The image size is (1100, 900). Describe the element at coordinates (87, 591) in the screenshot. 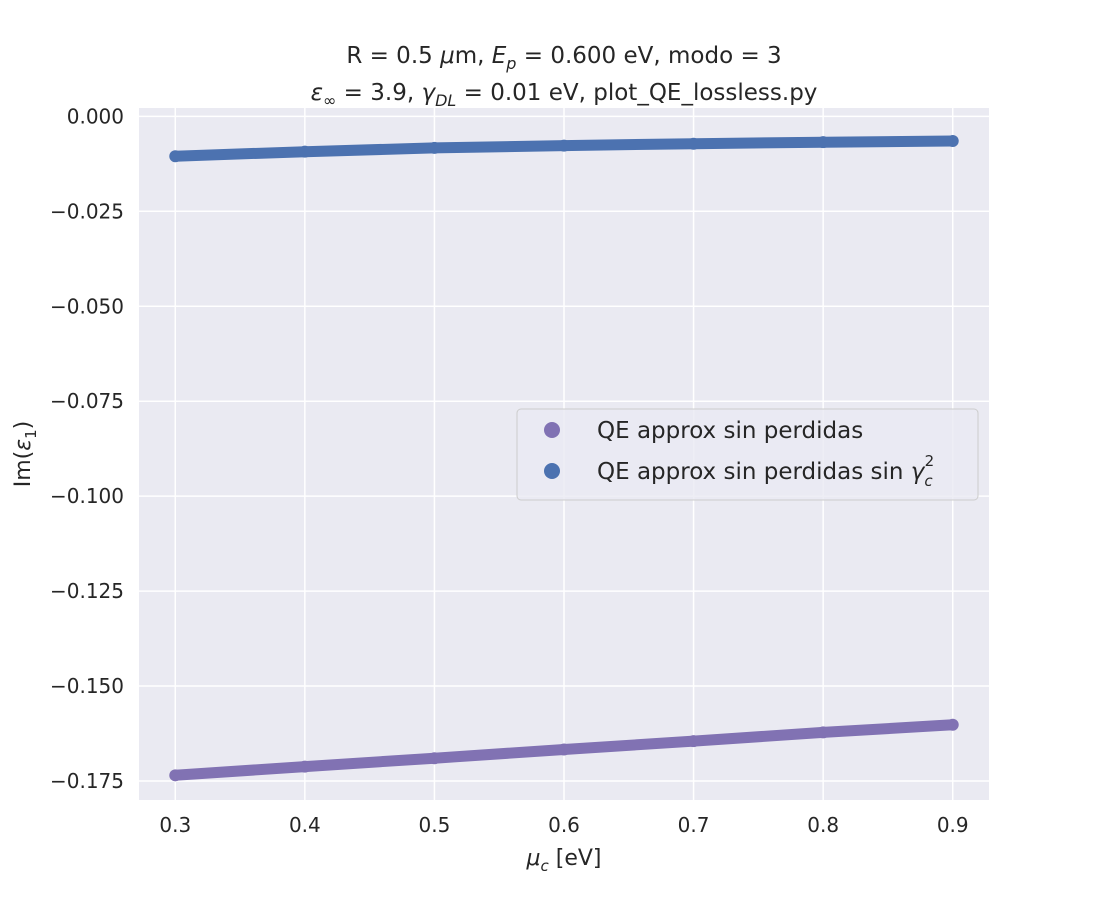

I see `y-tick-label: −0.125` at that location.